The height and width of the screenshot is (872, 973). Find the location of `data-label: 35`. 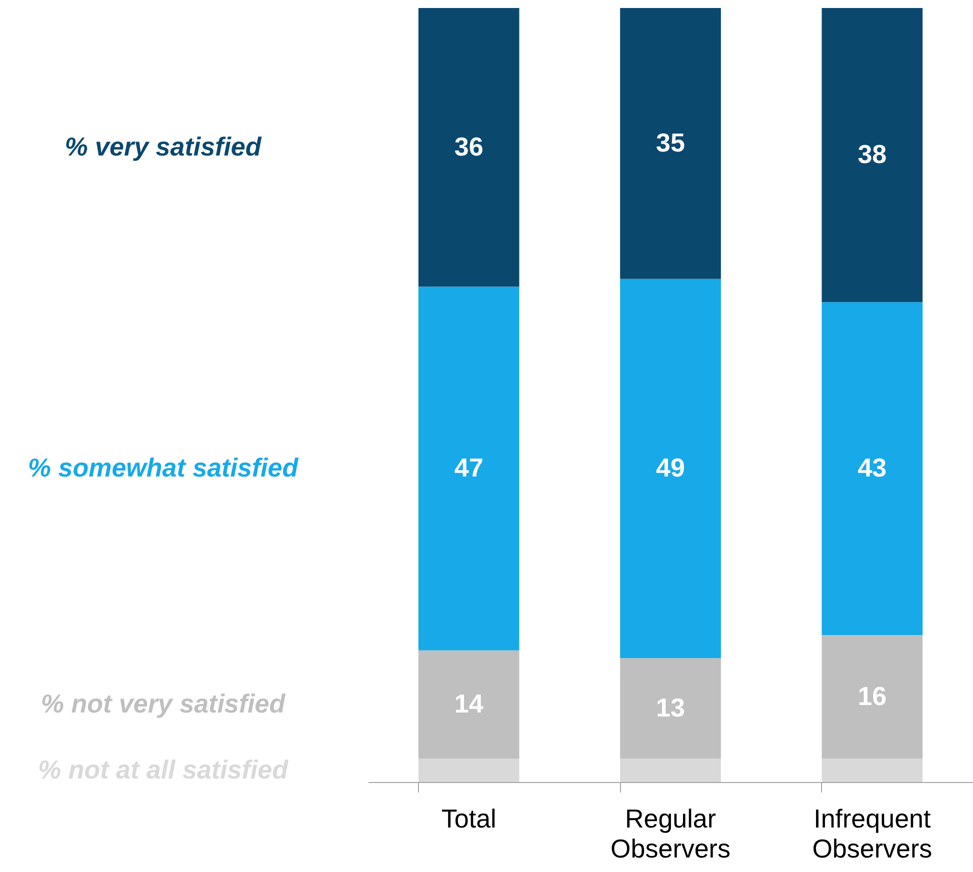

data-label: 35 is located at coordinates (670, 142).